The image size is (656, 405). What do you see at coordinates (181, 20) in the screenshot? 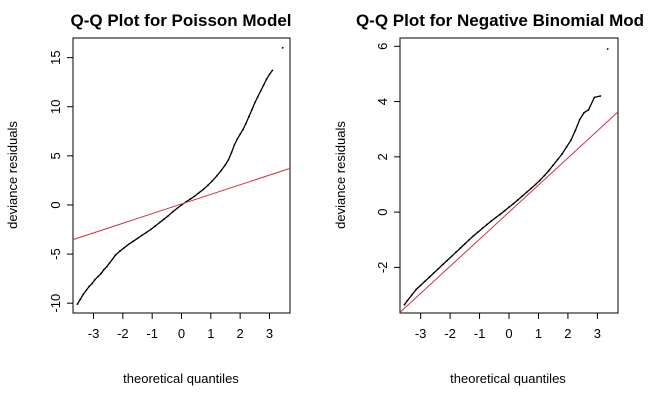
I see `chart-title: Q-Q Plot for Poisson Model` at bounding box center [181, 20].